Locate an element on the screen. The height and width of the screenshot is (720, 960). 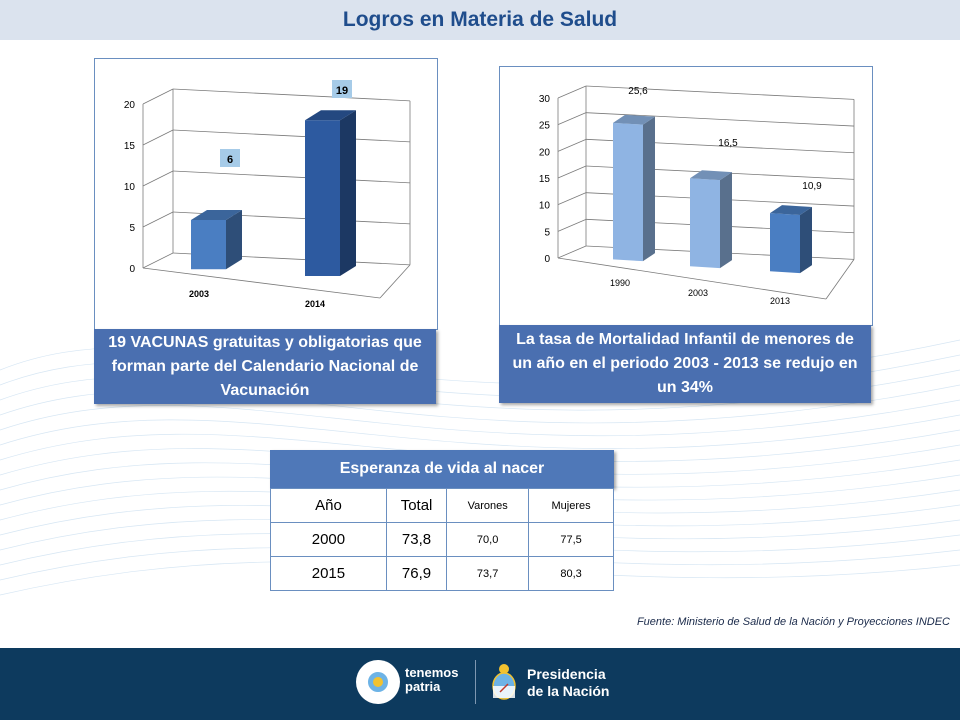
y-tick-label: 30 is located at coordinates (545, 99).